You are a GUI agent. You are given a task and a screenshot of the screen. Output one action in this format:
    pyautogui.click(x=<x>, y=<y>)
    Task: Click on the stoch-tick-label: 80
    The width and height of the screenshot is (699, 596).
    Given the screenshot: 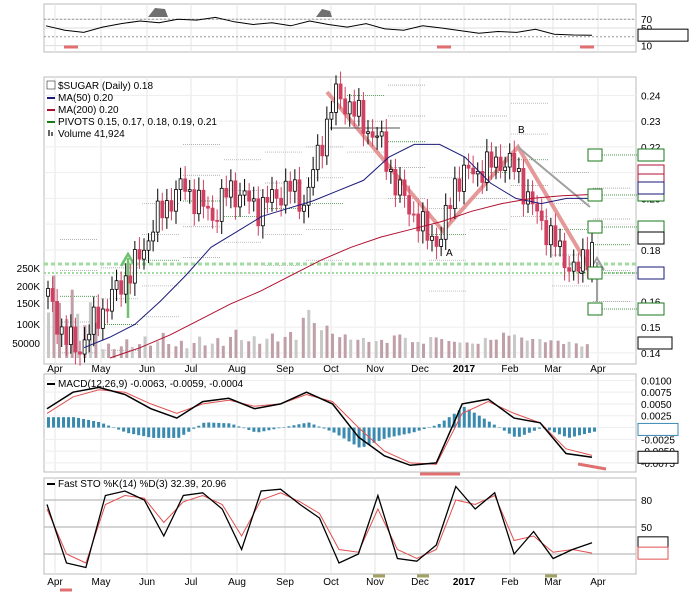 What is the action you would take?
    pyautogui.click(x=647, y=501)
    